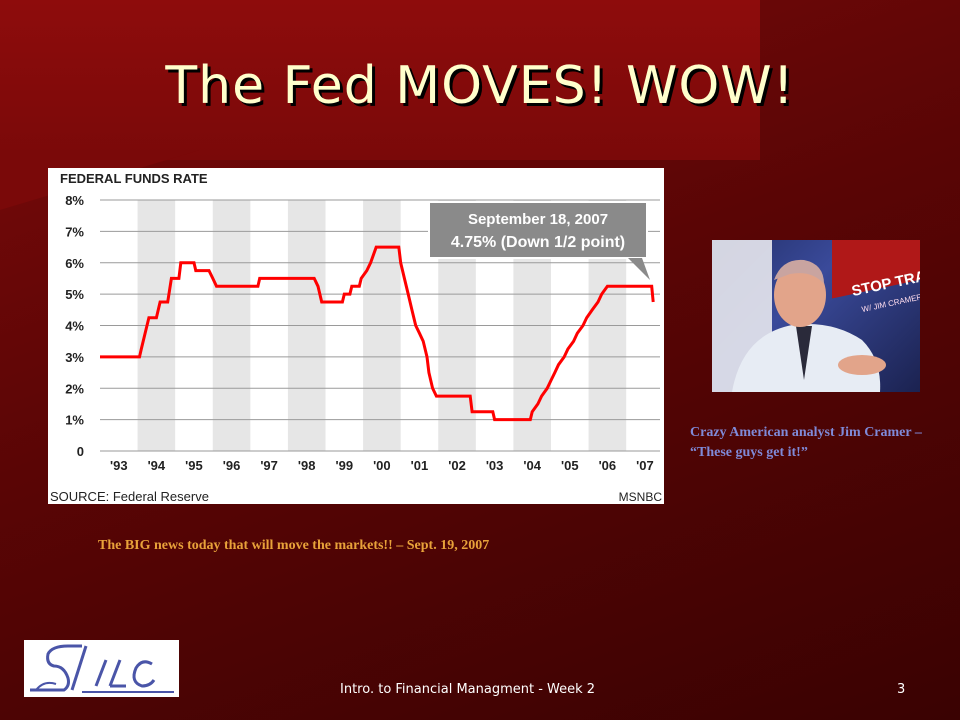 This screenshot has width=960, height=720. Describe the element at coordinates (608, 465) in the screenshot. I see `x-tick-label: '06` at that location.